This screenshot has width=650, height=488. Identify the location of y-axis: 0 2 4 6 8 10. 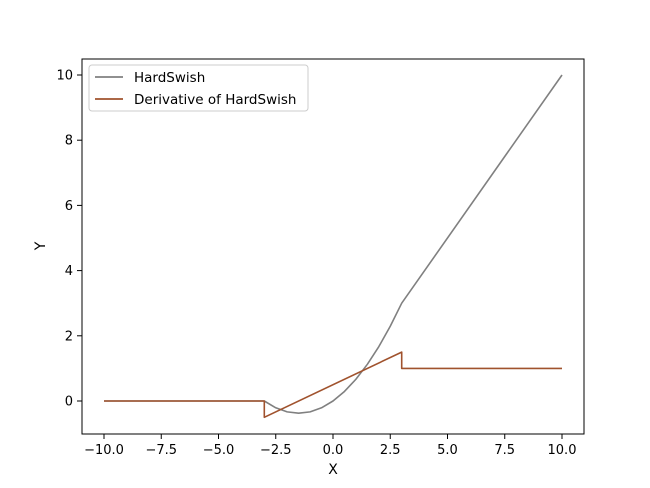
(69, 239).